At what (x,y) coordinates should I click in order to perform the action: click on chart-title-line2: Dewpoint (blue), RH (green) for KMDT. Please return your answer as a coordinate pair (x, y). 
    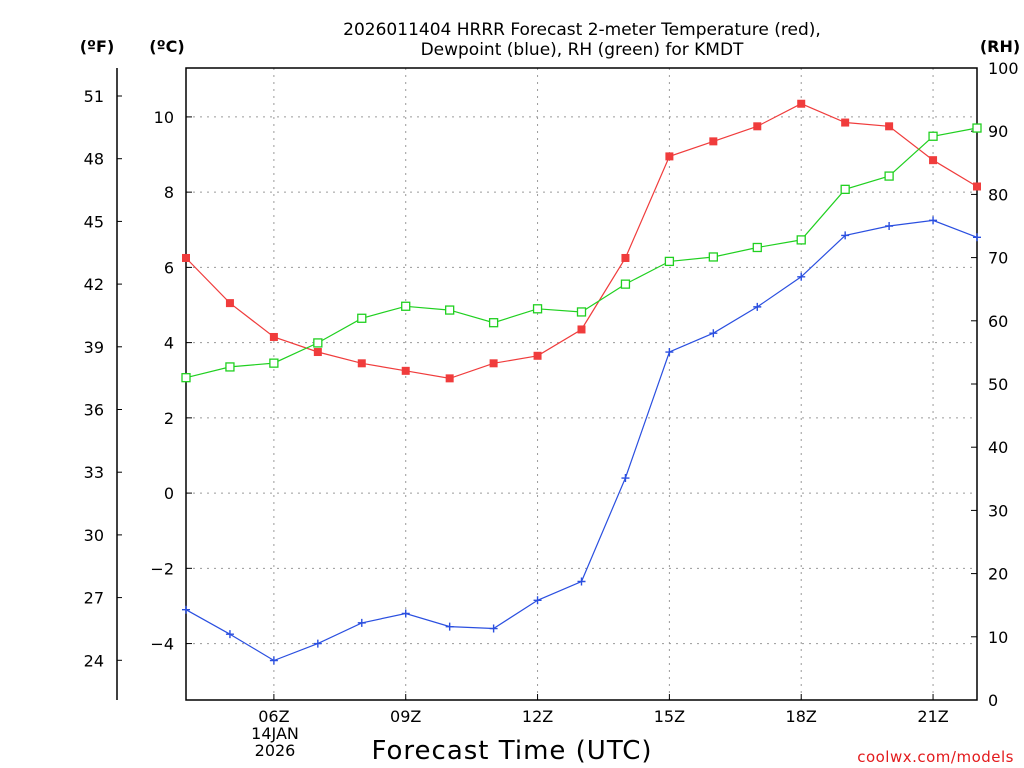
    Looking at the image, I should click on (582, 50).